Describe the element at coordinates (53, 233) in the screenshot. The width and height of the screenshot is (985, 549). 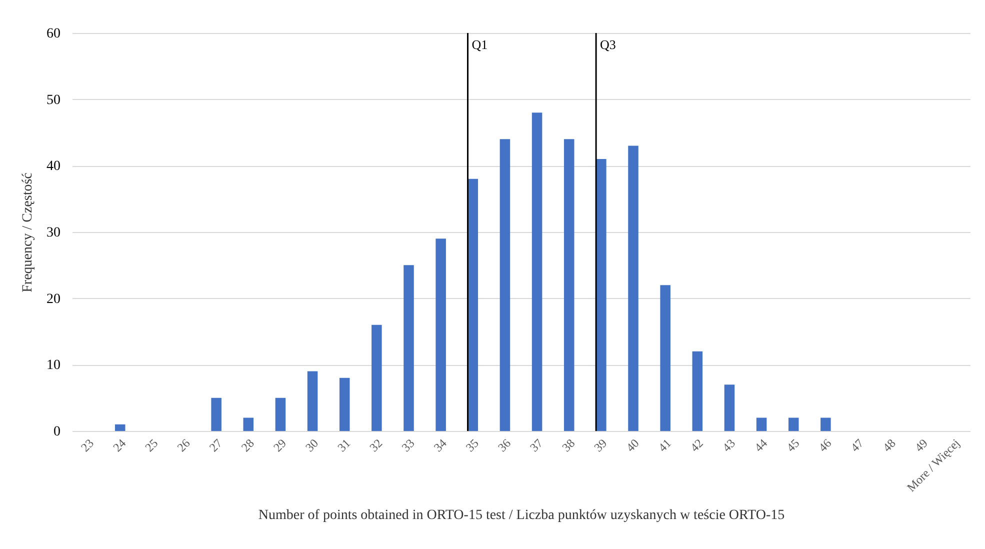
I see `y-tick-label: 30` at that location.